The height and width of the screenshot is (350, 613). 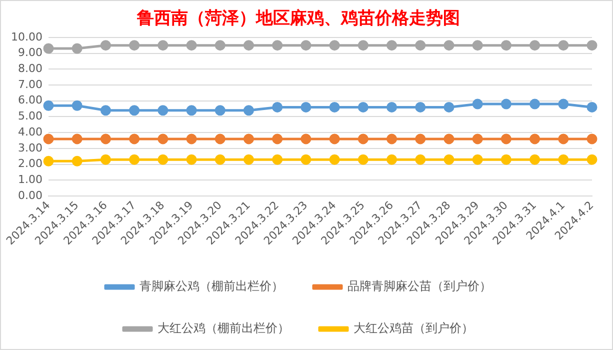 What do you see at coordinates (30, 53) in the screenshot?
I see `y-tick-label: 9.00` at bounding box center [30, 53].